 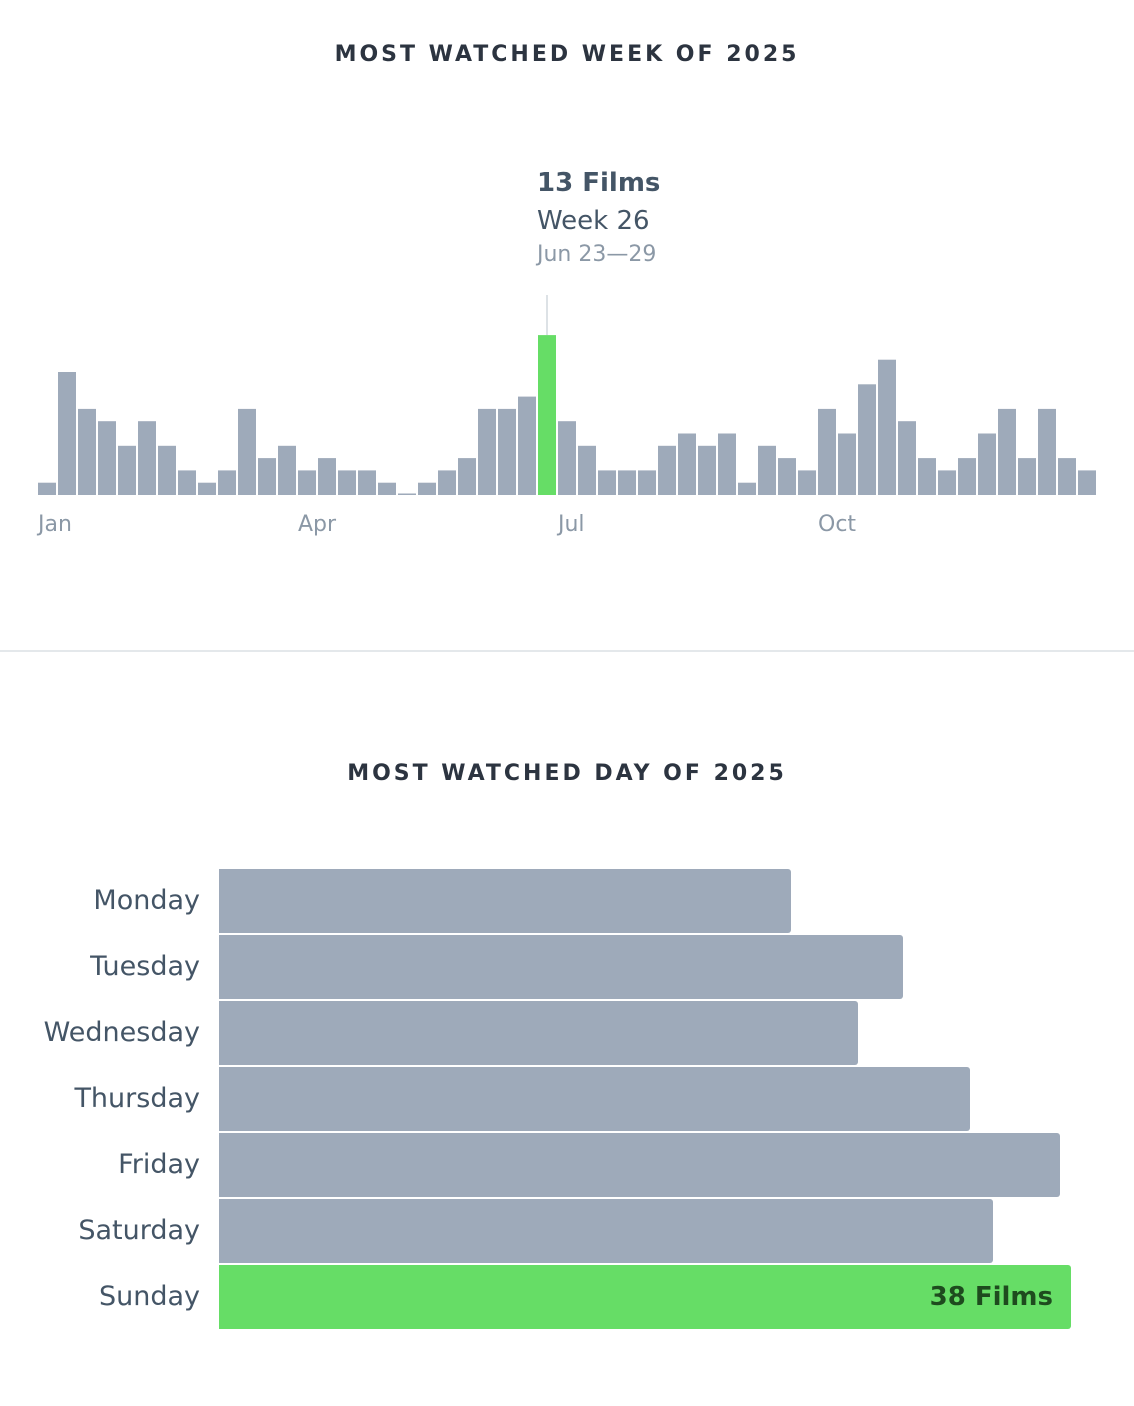 I want to click on day-label: Tuesday, so click(x=145, y=966).